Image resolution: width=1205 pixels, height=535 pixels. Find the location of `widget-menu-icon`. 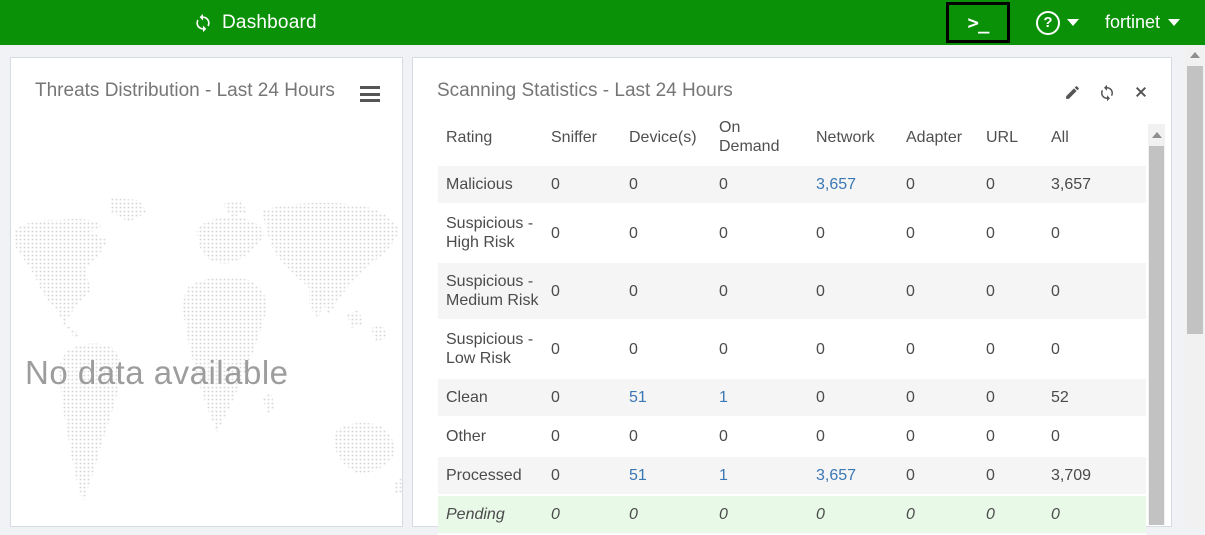

widget-menu-icon is located at coordinates (370, 92).